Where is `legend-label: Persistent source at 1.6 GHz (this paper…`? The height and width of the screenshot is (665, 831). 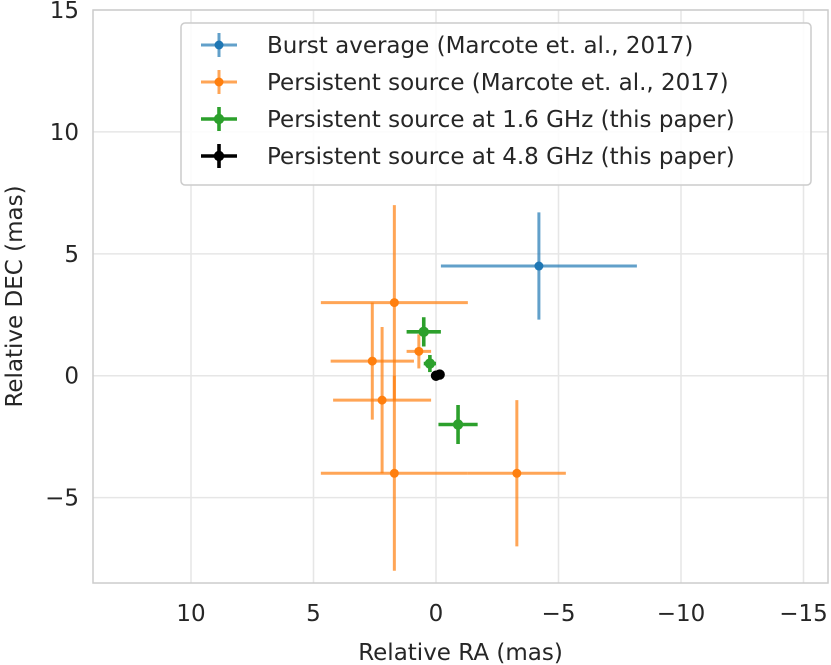
legend-label: Persistent source at 1.6 GHz (this paper… is located at coordinates (501, 120).